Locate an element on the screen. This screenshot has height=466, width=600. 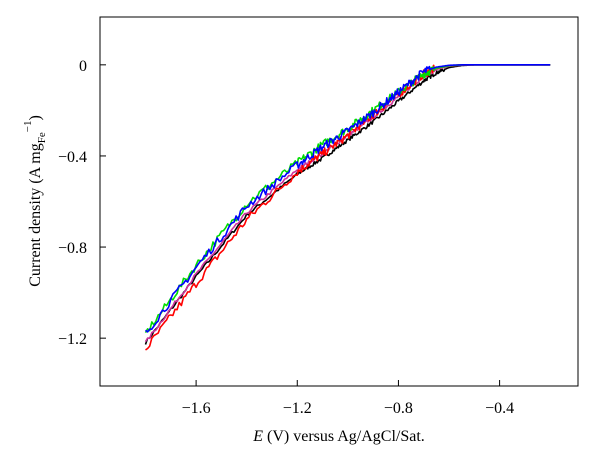
x-axis-title: E (V) versus Ag/AgCl/Sat. is located at coordinates (338, 436).